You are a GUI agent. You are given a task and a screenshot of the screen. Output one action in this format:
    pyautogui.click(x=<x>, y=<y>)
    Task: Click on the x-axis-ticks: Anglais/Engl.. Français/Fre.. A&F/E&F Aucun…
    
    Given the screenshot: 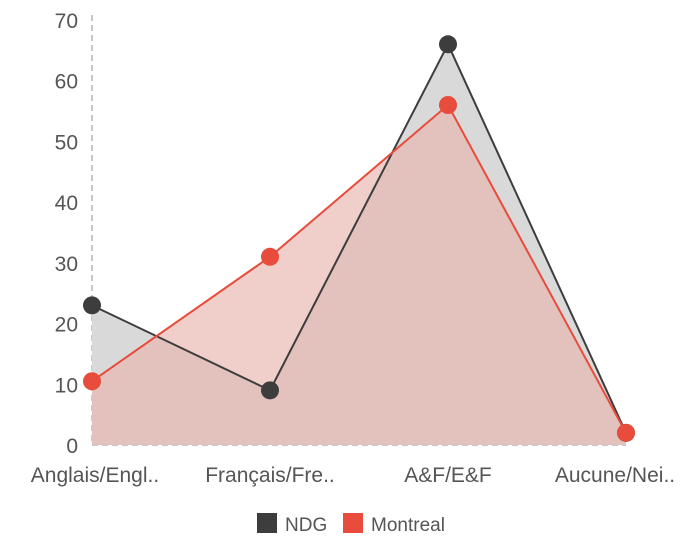 What is the action you would take?
    pyautogui.click(x=353, y=475)
    